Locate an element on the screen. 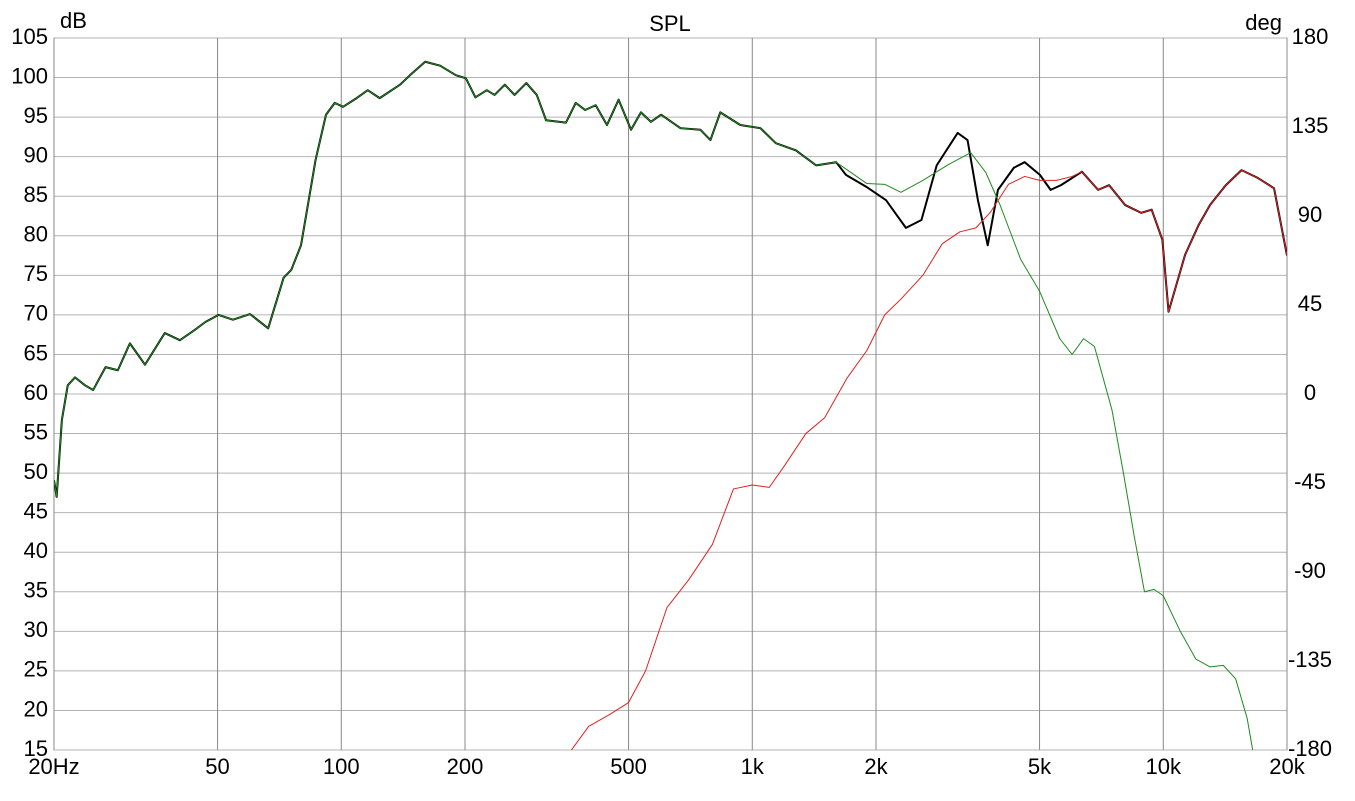  y-tick-label: 70 is located at coordinates (36, 313).